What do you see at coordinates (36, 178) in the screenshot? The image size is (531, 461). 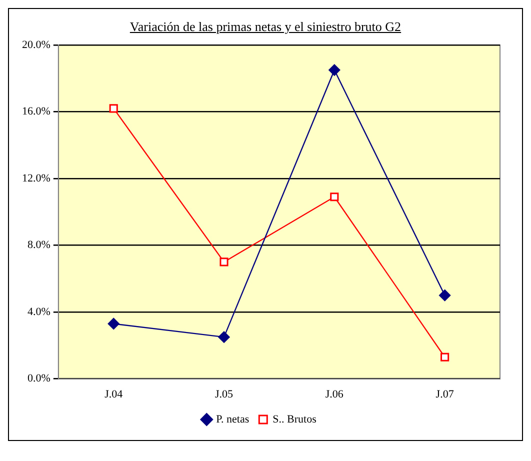 I see `y-tick-label: 12.0%` at bounding box center [36, 178].